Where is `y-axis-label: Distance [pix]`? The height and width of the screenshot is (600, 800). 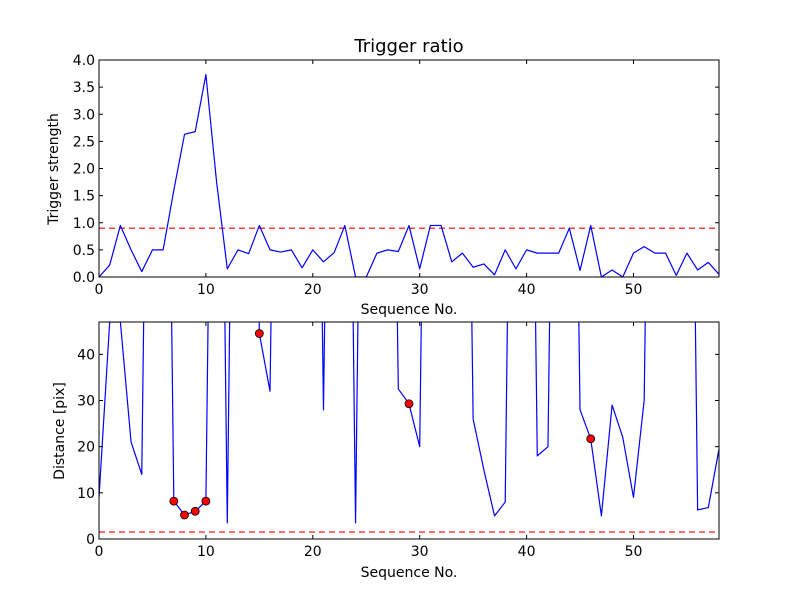
y-axis-label: Distance [pix] is located at coordinates (60, 431).